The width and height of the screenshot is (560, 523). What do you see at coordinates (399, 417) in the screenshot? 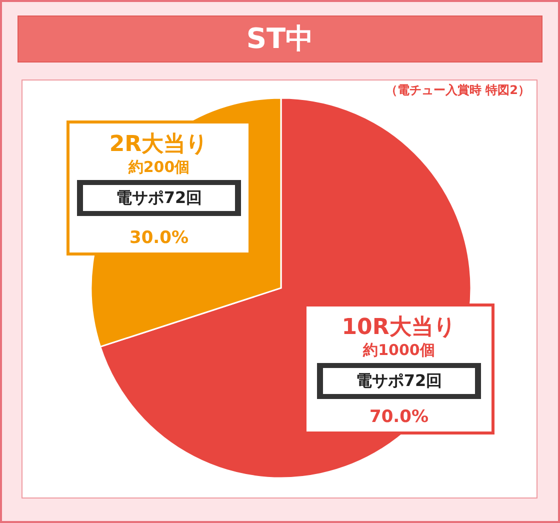
I see `data-label: 70.0%` at bounding box center [399, 417].